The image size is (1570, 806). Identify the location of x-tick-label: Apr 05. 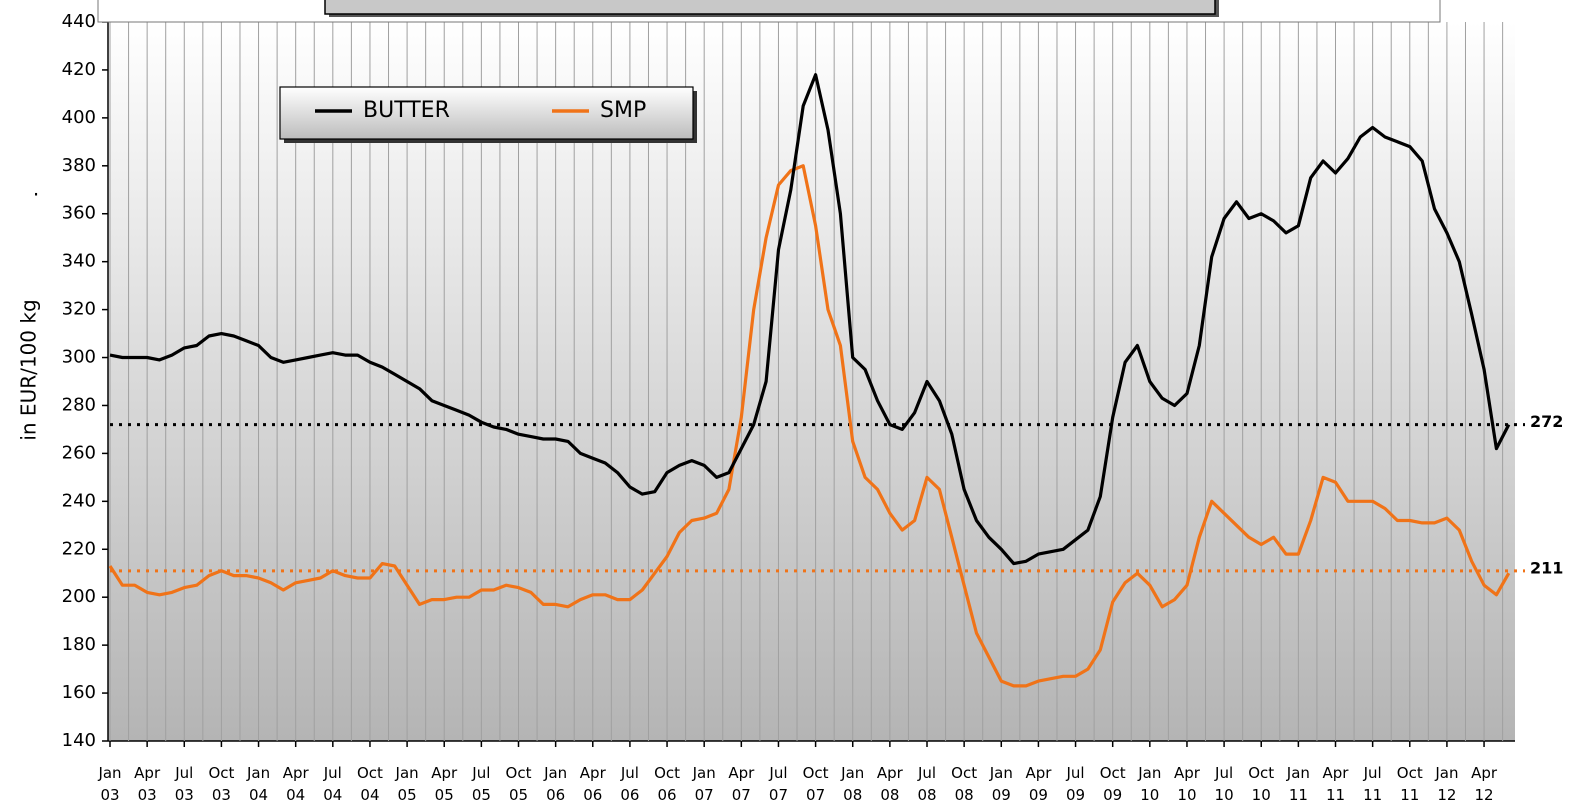
(444, 784).